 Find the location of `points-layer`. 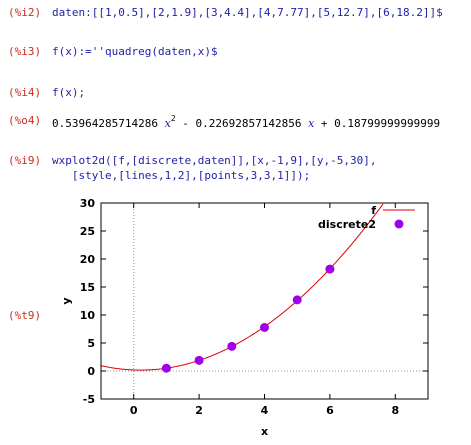

points-layer is located at coordinates (248, 318).